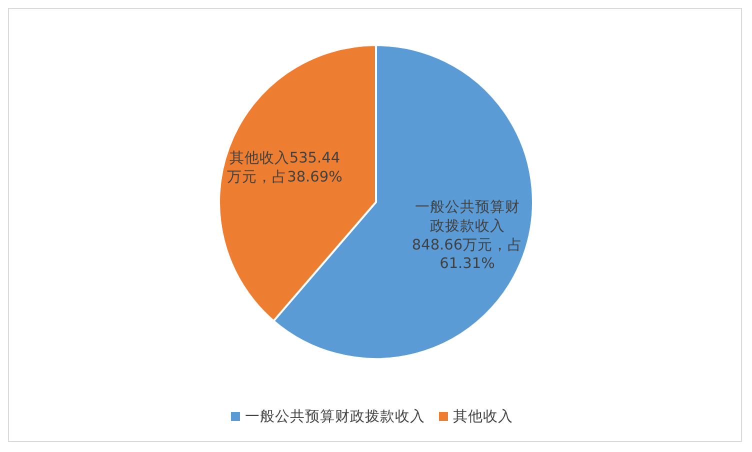  What do you see at coordinates (467, 235) in the screenshot?
I see `data-label: 一般公共预算财政拨款收入848.66万元，占61.31%` at bounding box center [467, 235].